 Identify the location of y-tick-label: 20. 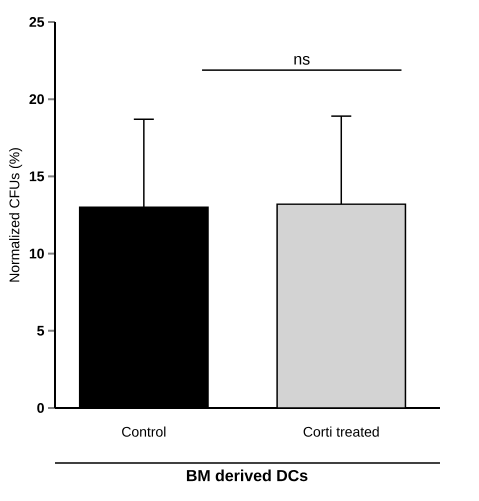
(36, 99).